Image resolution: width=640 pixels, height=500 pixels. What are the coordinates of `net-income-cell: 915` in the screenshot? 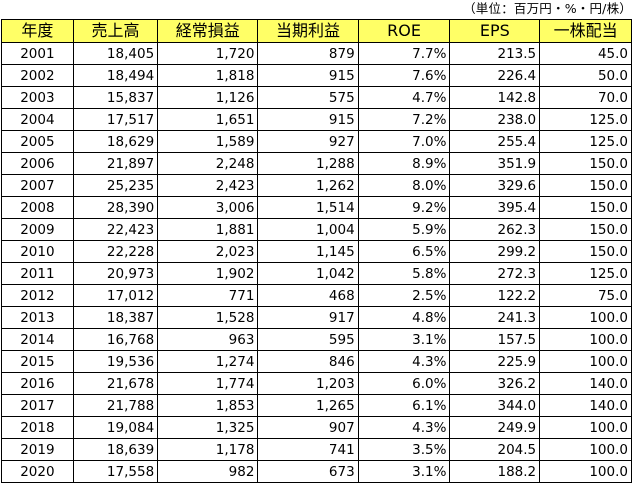 It's located at (308, 75).